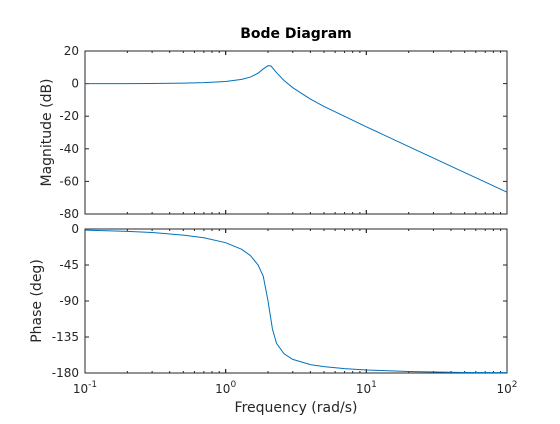 Image resolution: width=560 pixels, height=424 pixels. What do you see at coordinates (69, 181) in the screenshot?
I see `magnitude-y-tick-label: -60` at bounding box center [69, 181].